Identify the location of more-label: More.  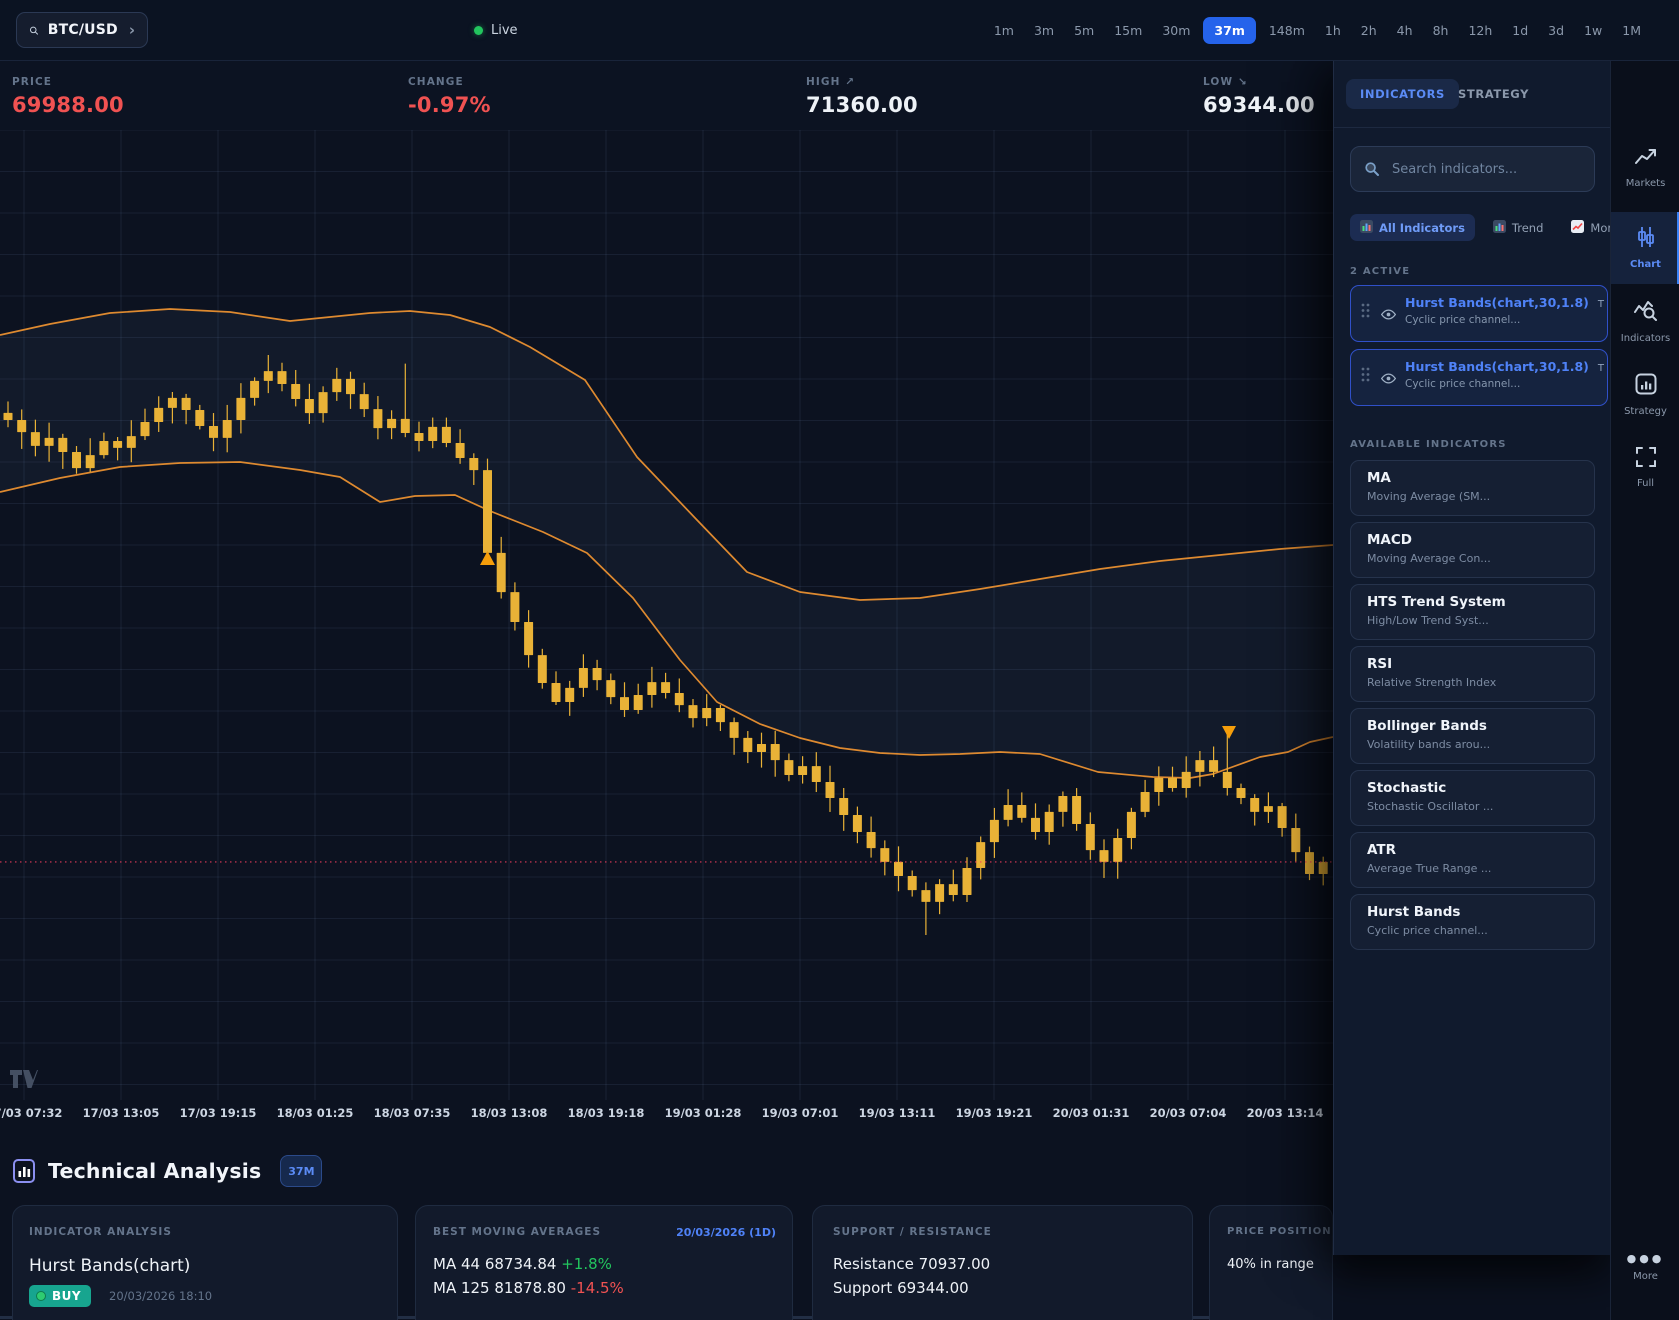
(1645, 1276).